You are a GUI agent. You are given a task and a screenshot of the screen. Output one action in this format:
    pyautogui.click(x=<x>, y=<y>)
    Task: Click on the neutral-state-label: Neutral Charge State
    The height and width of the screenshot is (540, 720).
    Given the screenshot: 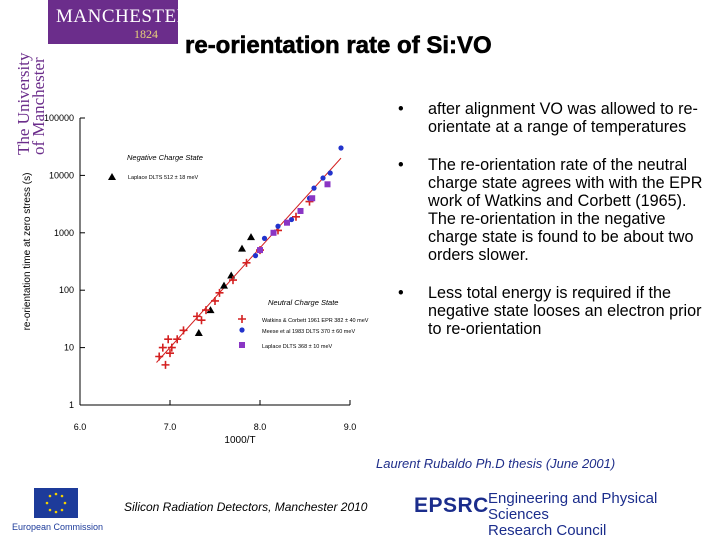 What is the action you would take?
    pyautogui.click(x=303, y=302)
    